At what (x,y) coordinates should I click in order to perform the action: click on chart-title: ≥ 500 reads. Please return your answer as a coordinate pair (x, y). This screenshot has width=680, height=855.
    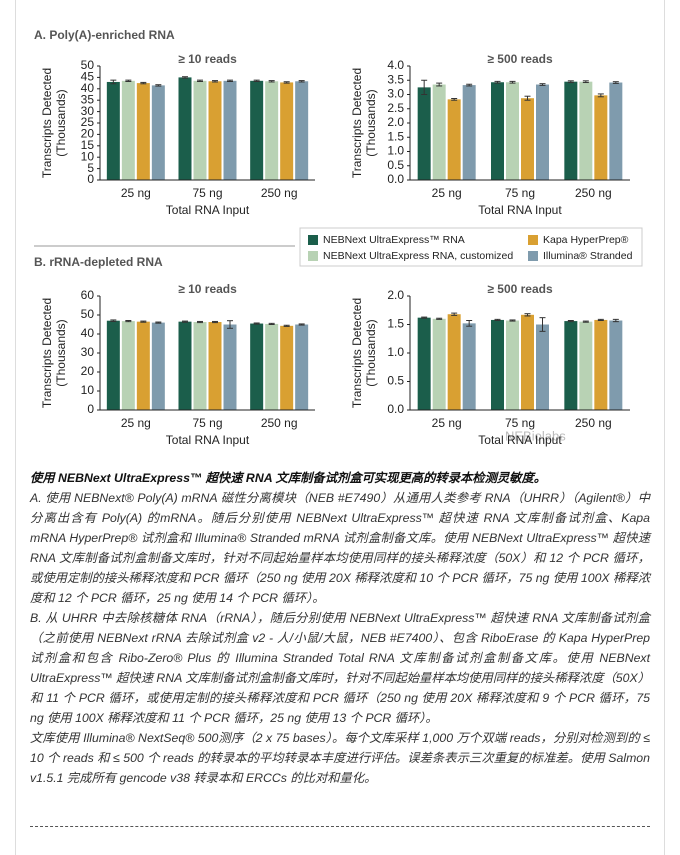
    Looking at the image, I should click on (520, 59).